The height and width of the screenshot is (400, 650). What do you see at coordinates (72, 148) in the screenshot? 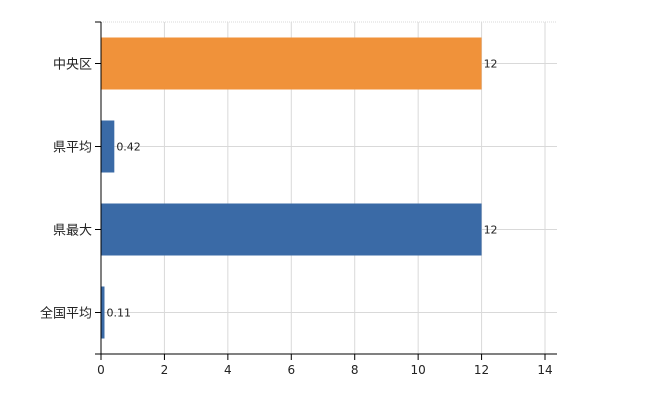
I see `category-label: 県平均` at bounding box center [72, 148].